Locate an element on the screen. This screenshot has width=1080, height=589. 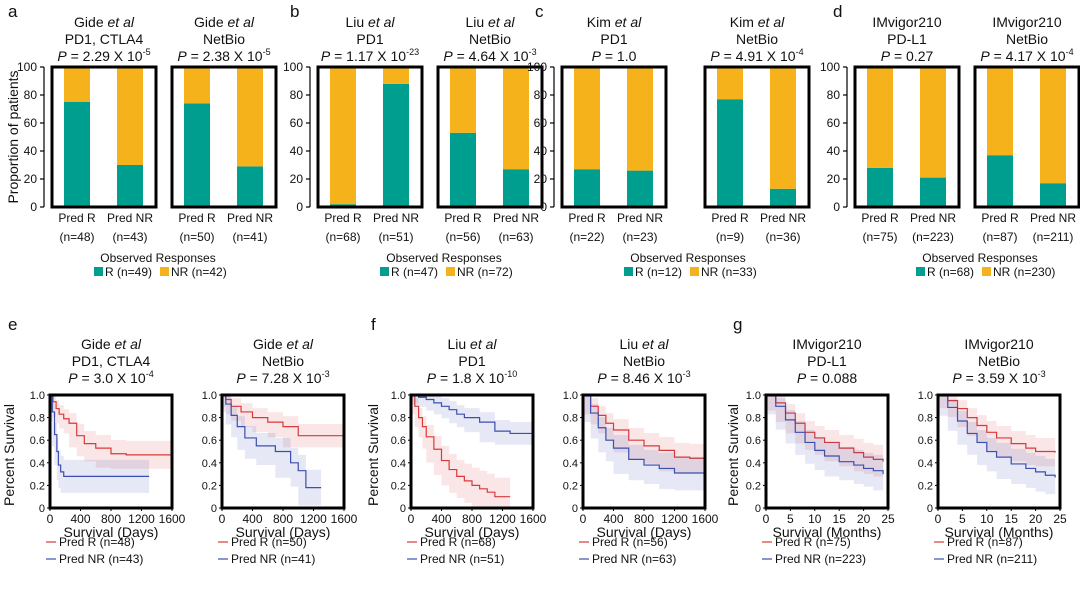
bar-panel-3-n-label-2: (n=51) is located at coordinates (395, 237).